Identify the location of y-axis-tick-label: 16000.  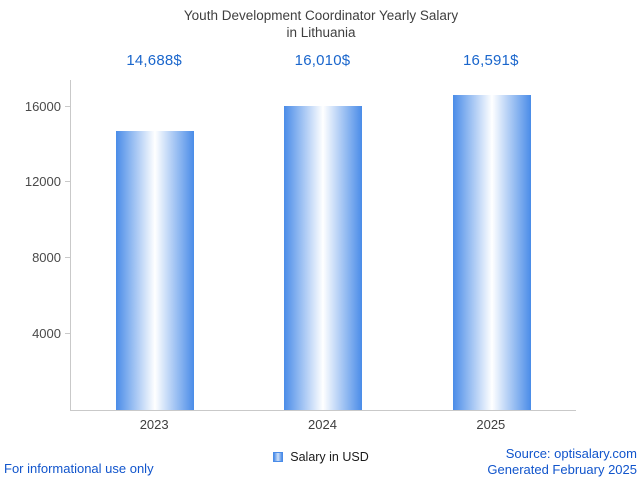
(42, 106).